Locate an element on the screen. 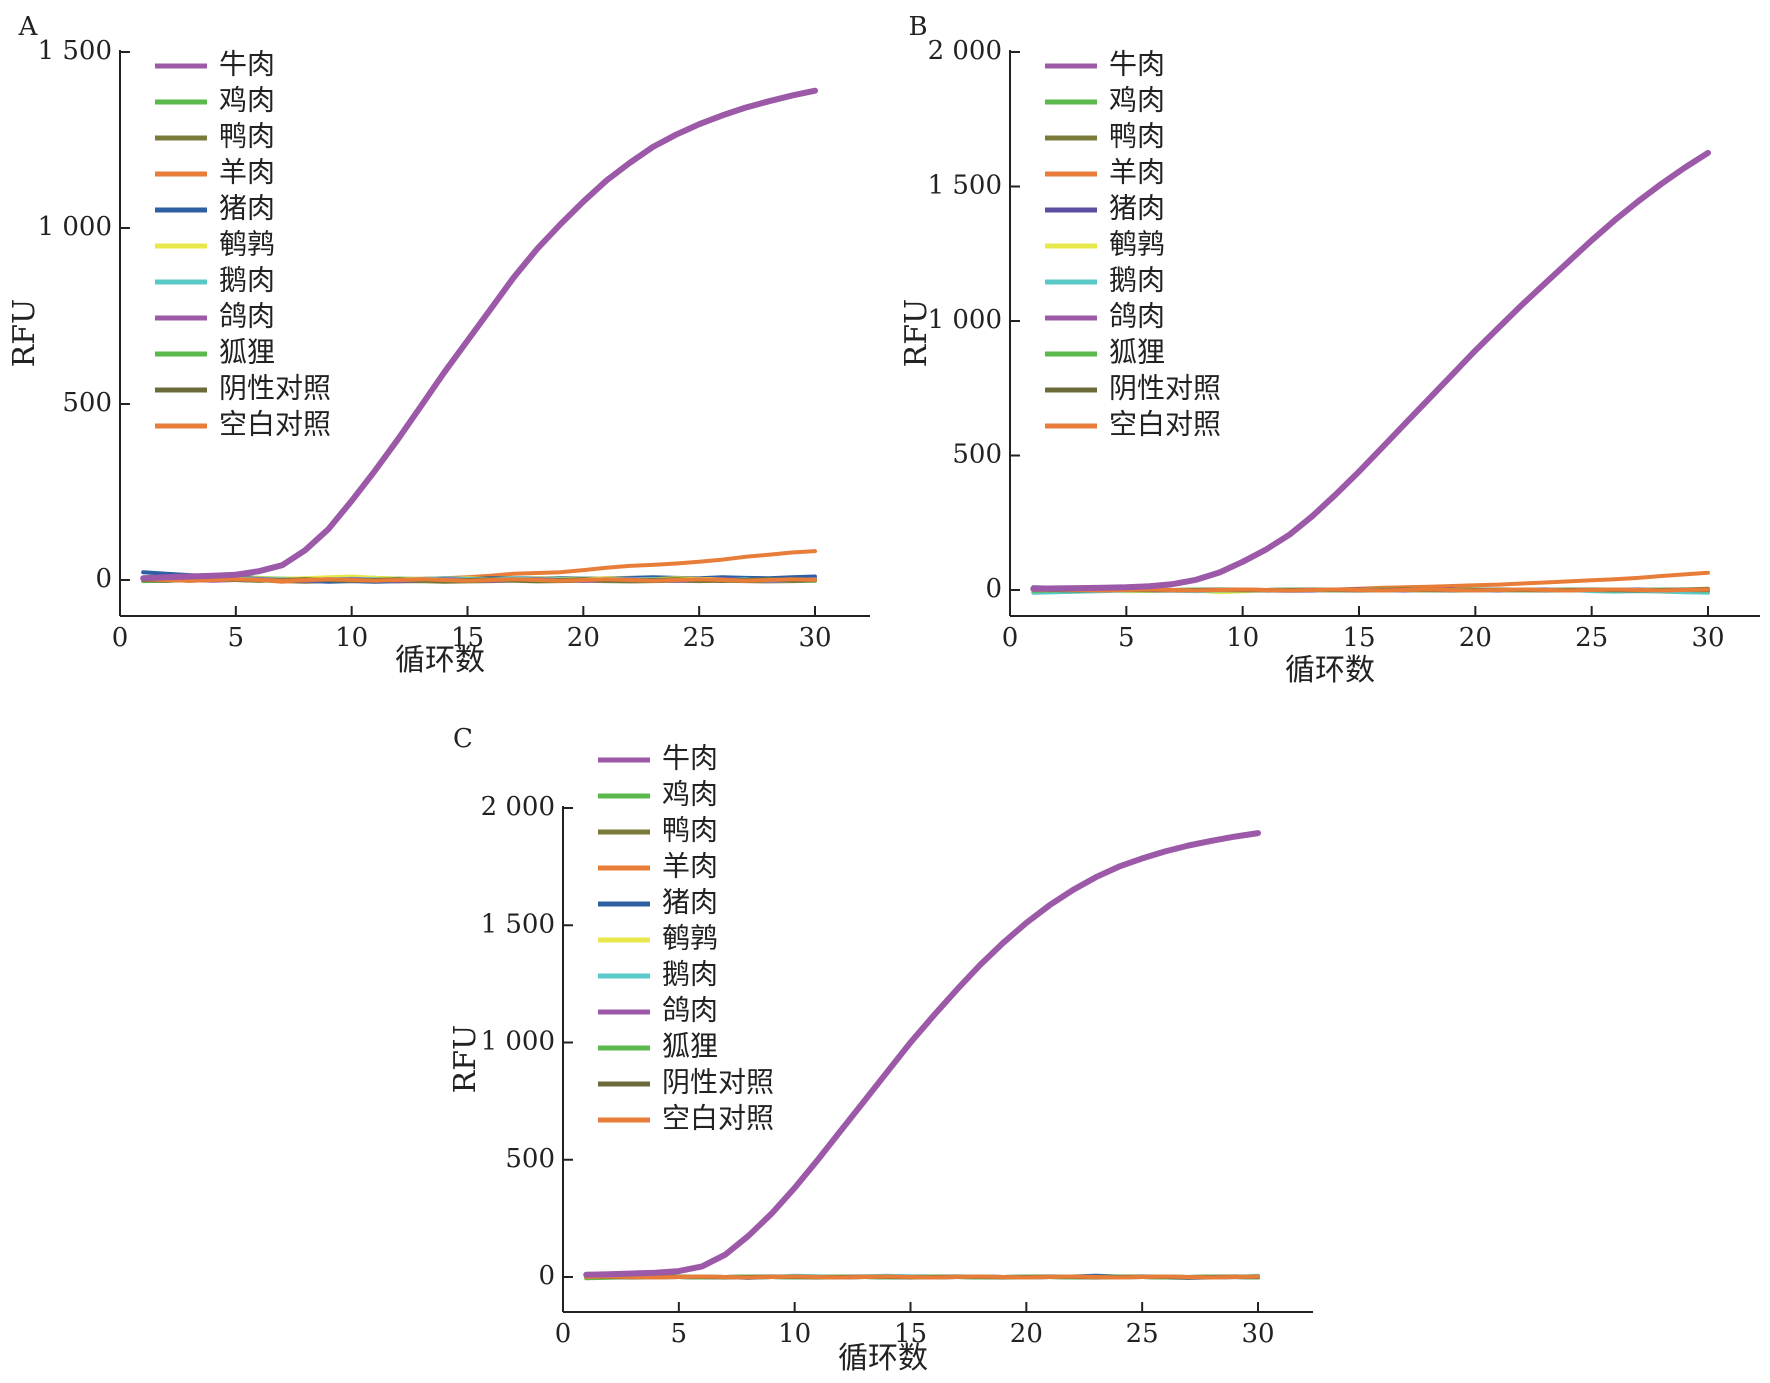  panel-label: C is located at coordinates (463, 739).